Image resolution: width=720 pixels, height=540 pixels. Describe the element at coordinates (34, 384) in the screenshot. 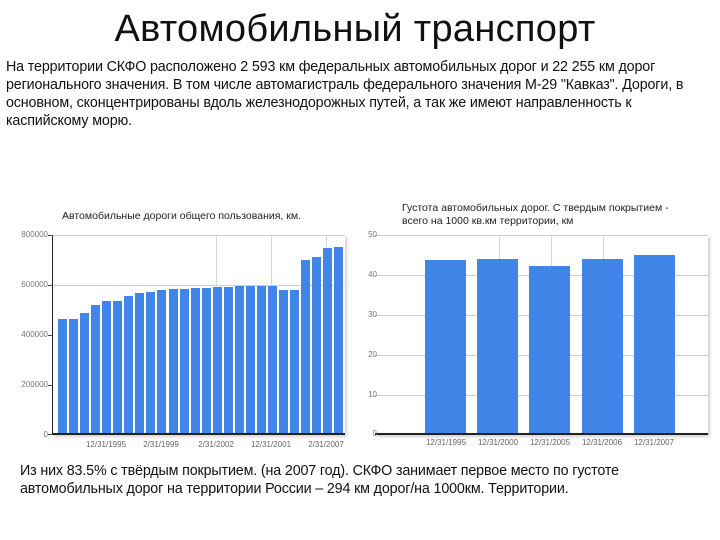

I see `y-tick-label: 200000` at that location.